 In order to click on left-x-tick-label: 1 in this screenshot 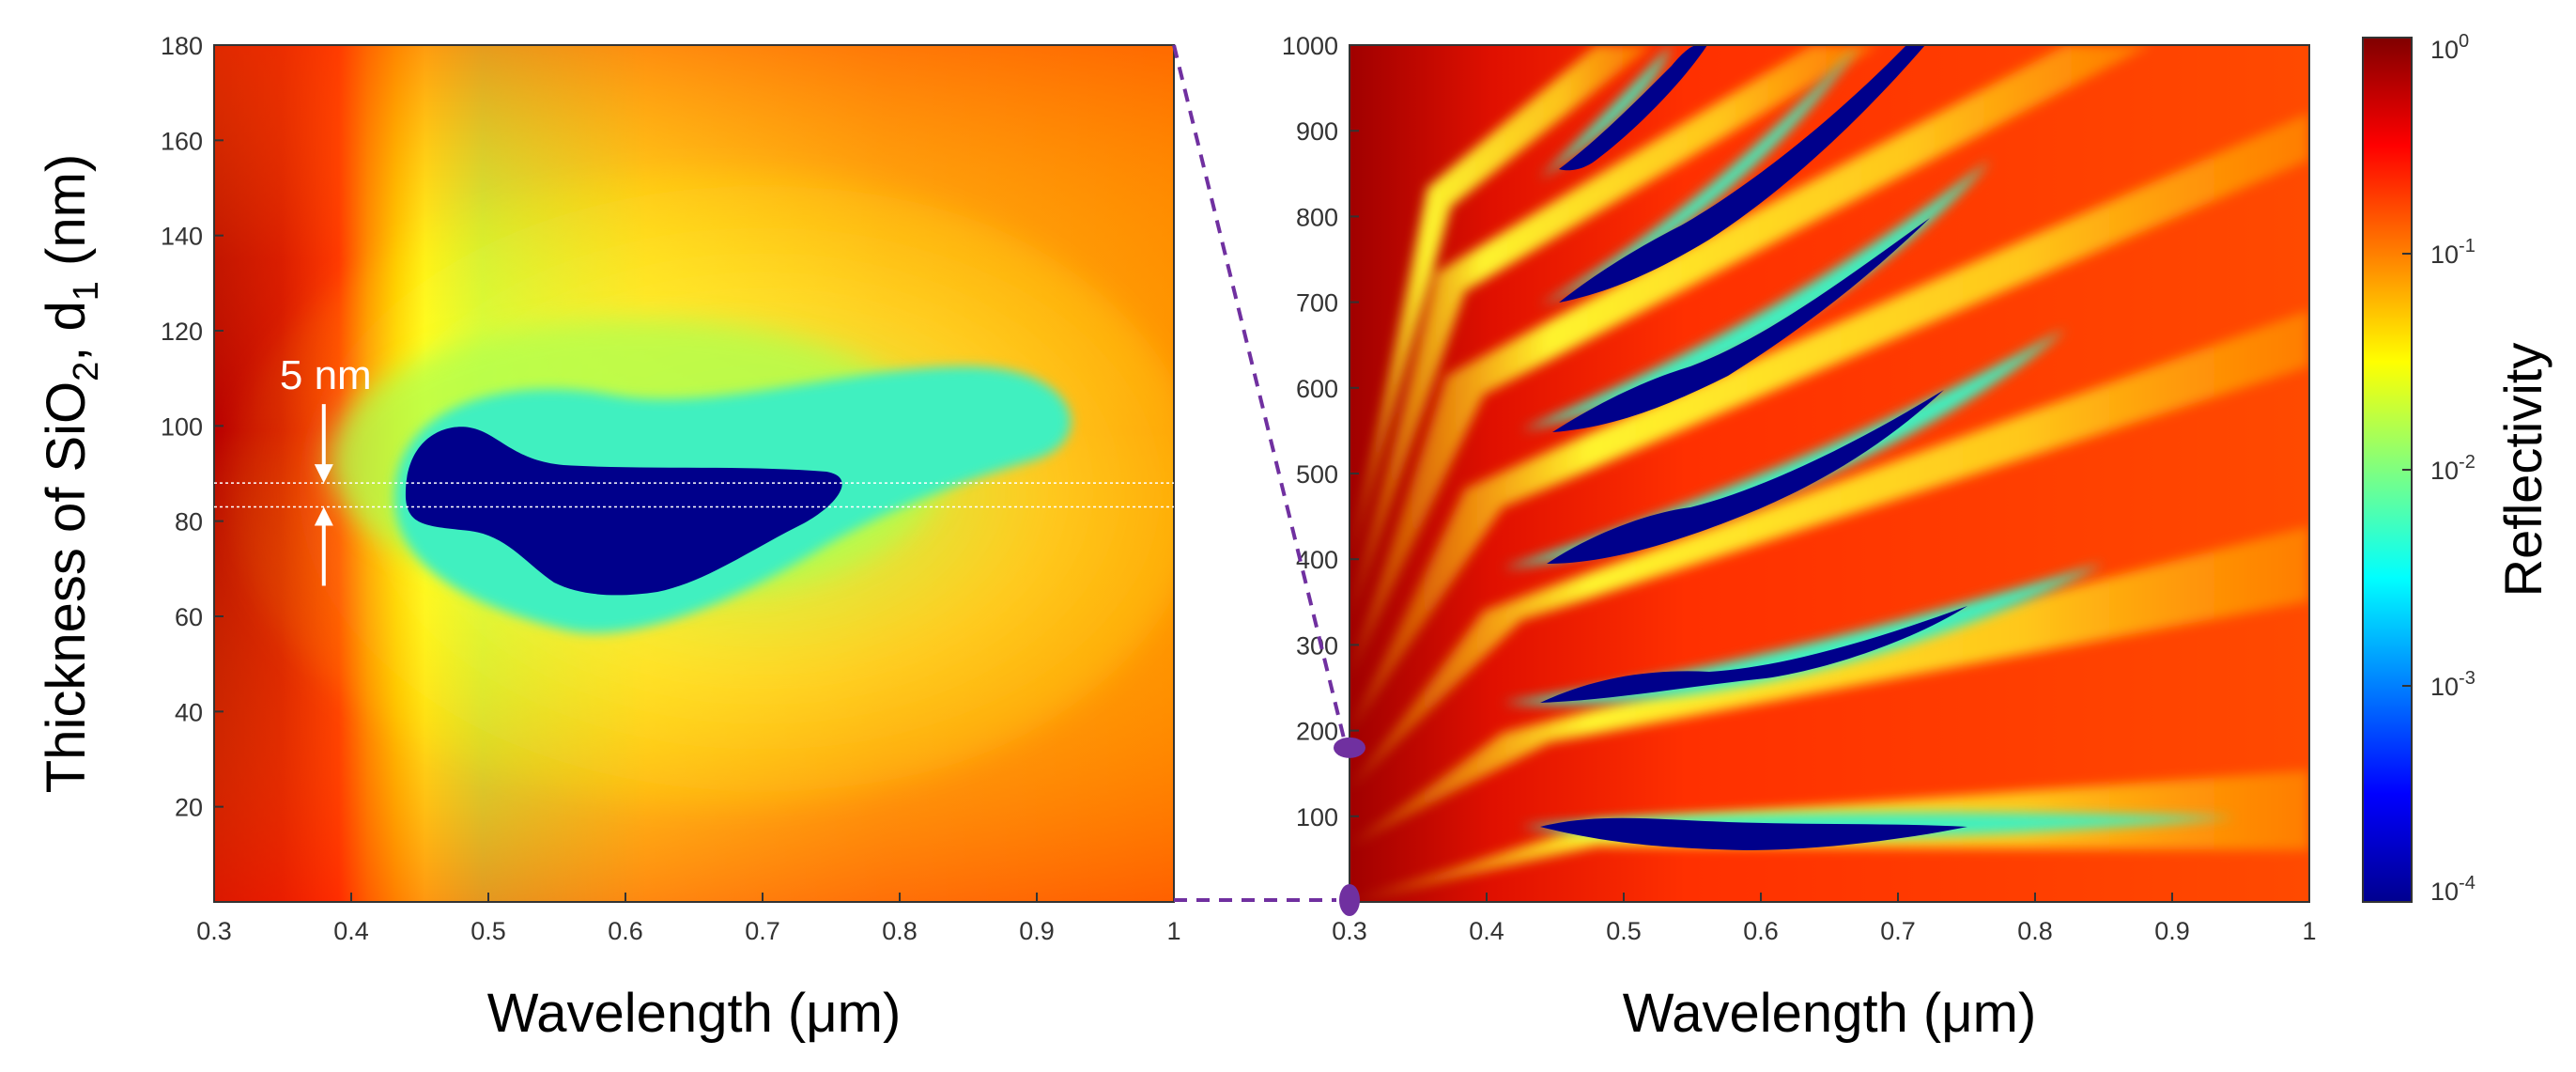, I will do `click(1173, 931)`.